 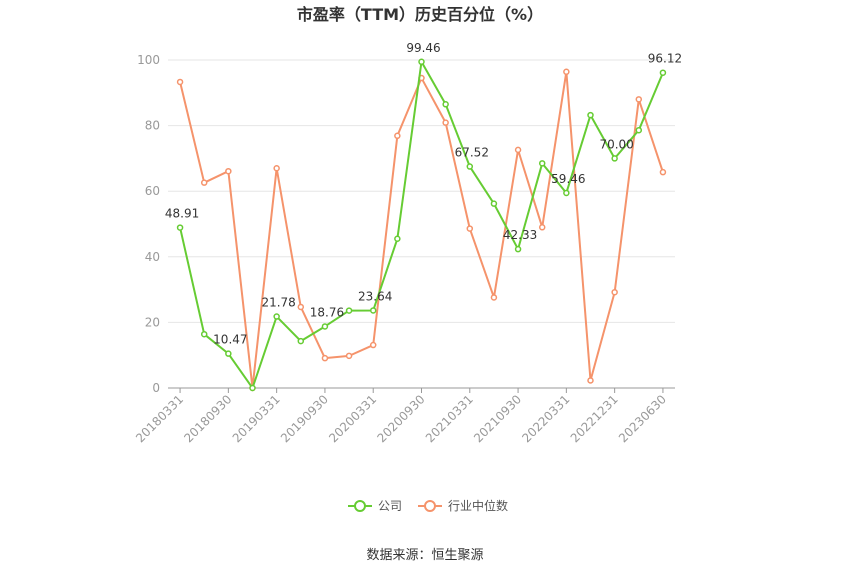 I want to click on source-note: 数据来源：恒生聚源, so click(x=424, y=555).